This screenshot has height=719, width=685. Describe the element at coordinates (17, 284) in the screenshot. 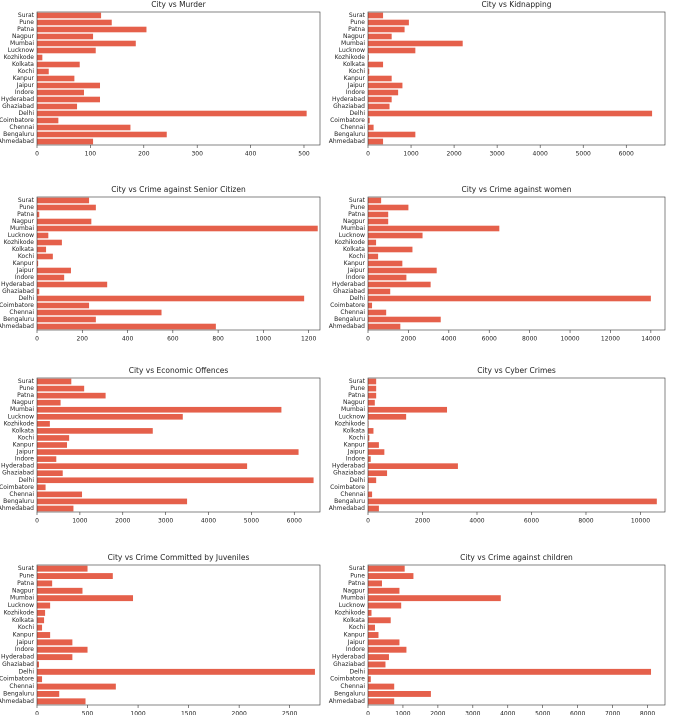

I see `y-tick-label: Hyderabad` at that location.